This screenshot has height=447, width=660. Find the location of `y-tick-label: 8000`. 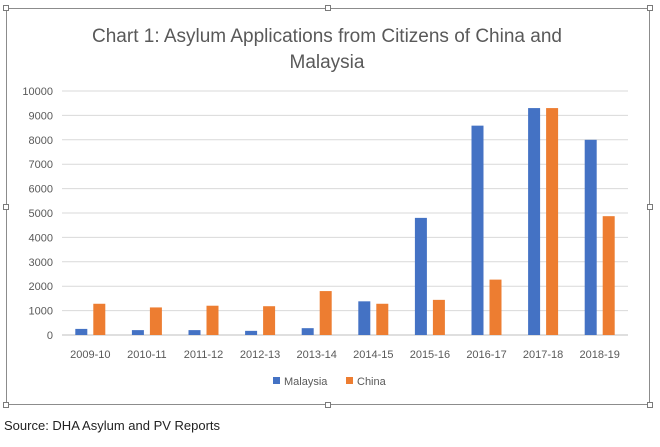

y-tick-label: 8000 is located at coordinates (41, 141).